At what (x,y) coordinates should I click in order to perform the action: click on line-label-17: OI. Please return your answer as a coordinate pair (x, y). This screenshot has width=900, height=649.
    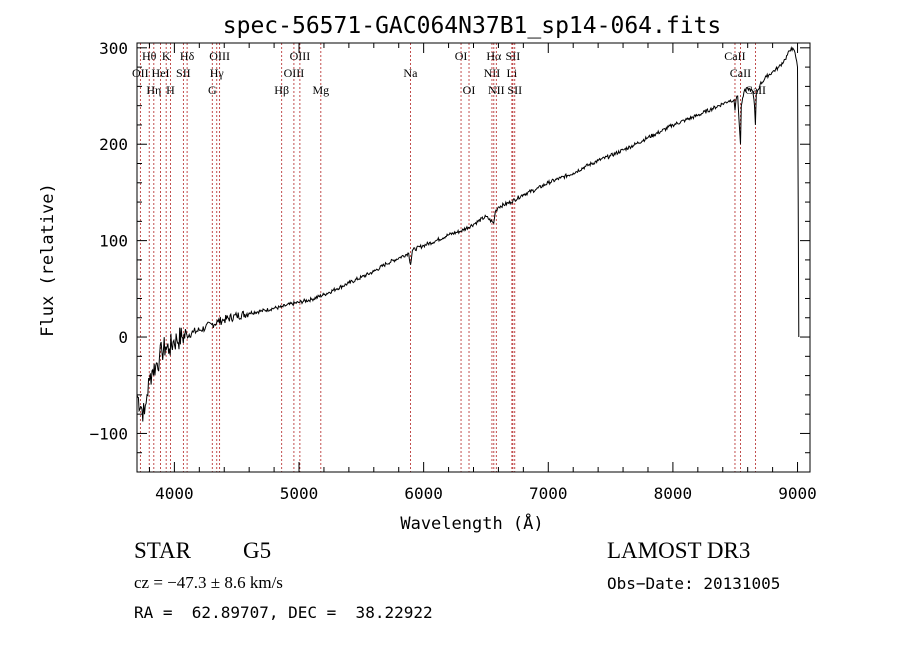
    Looking at the image, I should click on (469, 90).